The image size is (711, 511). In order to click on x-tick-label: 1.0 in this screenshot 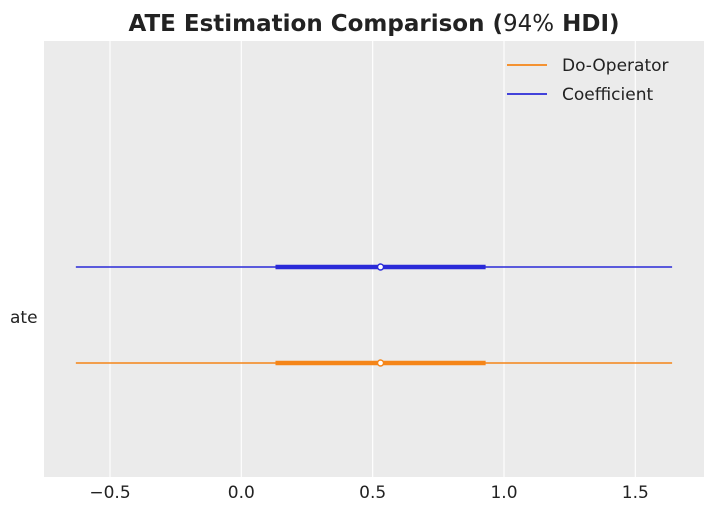, I will do `click(503, 493)`.